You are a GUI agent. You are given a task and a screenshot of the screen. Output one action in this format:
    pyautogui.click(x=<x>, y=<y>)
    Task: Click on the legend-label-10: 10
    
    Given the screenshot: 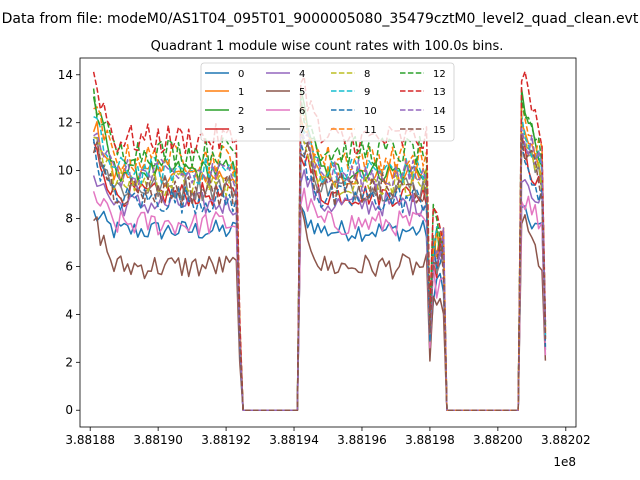 What is the action you would take?
    pyautogui.click(x=370, y=111)
    